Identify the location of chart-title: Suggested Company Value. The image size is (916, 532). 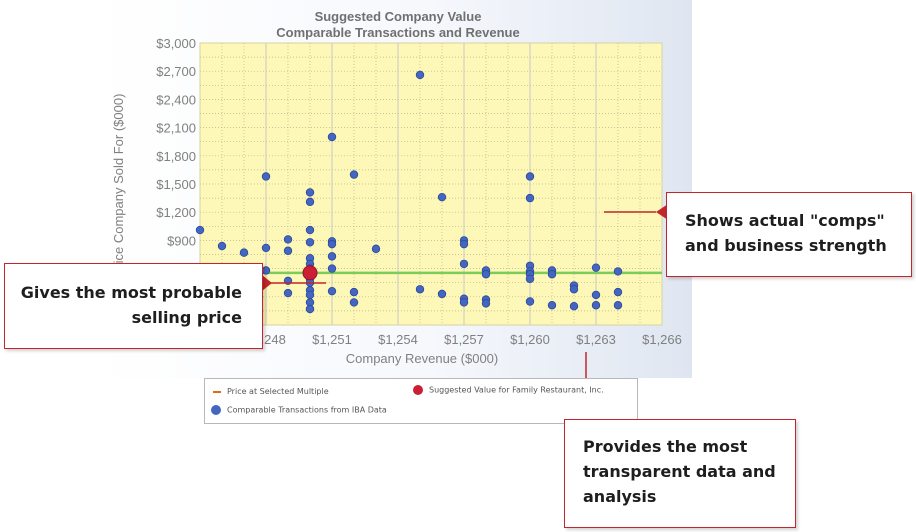
(398, 16).